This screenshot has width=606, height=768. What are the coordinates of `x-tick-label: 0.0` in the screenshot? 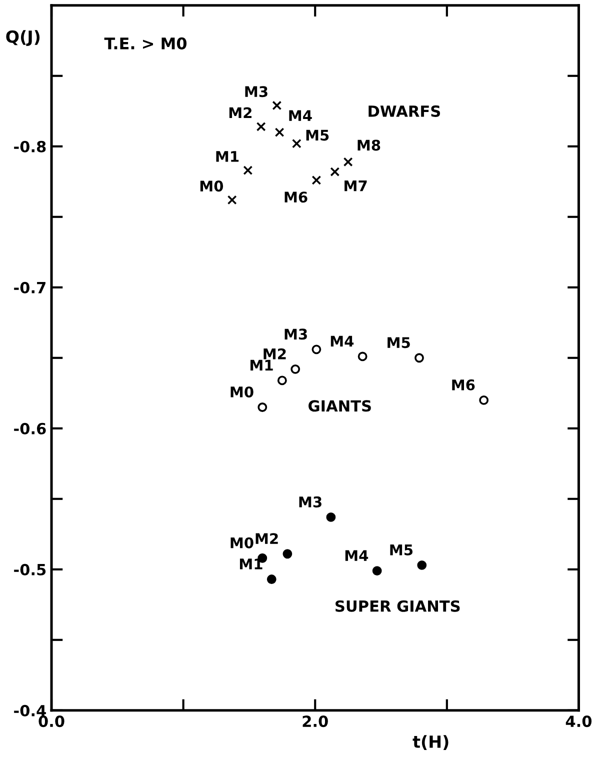 It's located at (51, 722).